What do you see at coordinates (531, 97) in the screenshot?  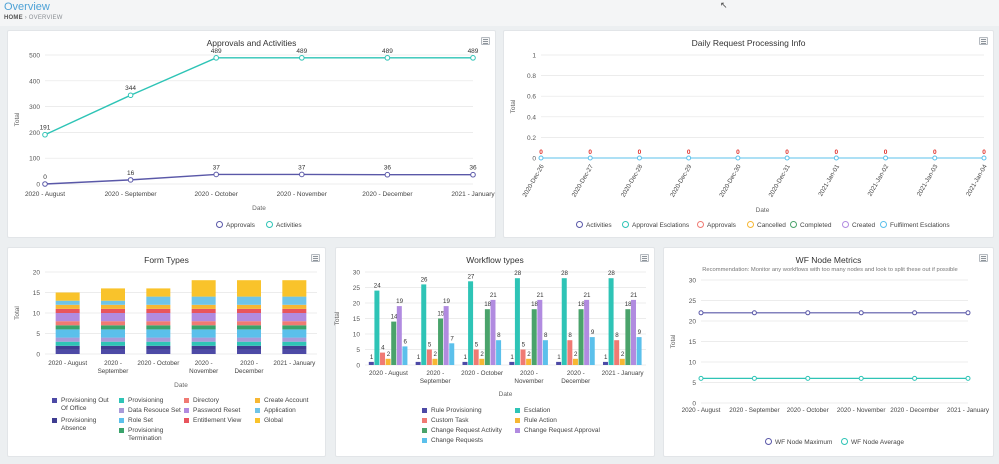 I see `y-tick-label: 0.6` at bounding box center [531, 97].